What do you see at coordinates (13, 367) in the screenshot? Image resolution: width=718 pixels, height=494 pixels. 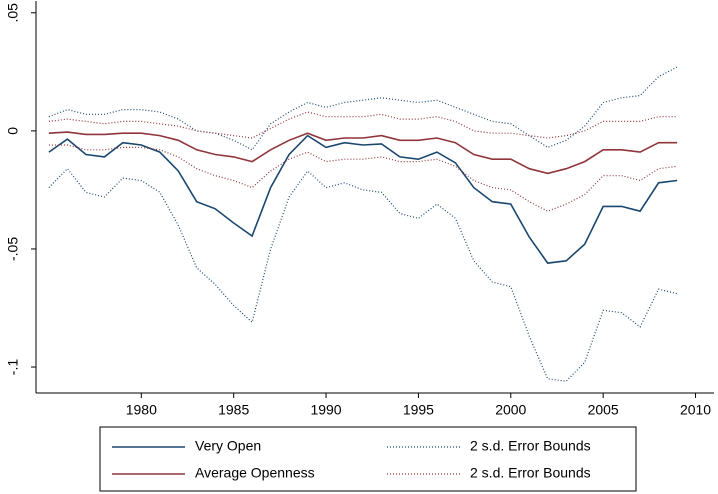 I see `y-tick-label: -.1` at bounding box center [13, 367].